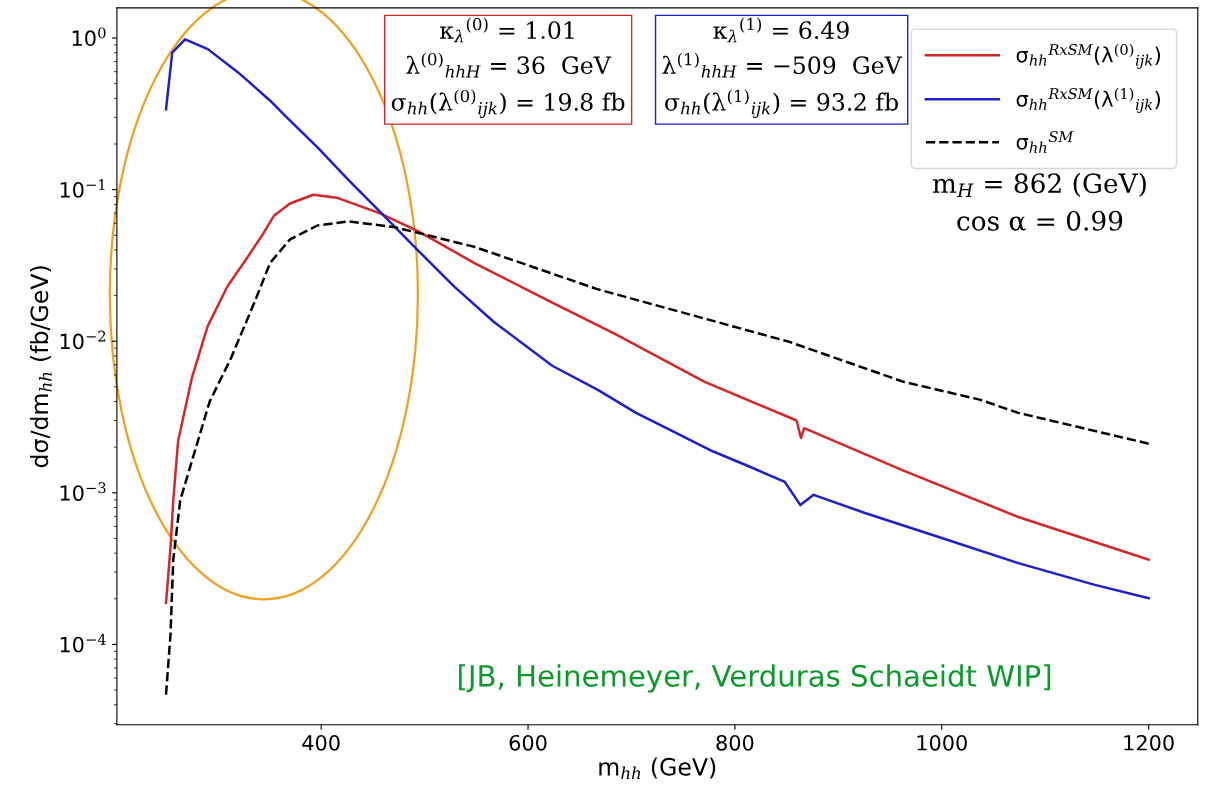 The height and width of the screenshot is (793, 1205). I want to click on annotation: m$_{H}$ = 862 (GeV) cos α = 0.99, so click(1039, 201).